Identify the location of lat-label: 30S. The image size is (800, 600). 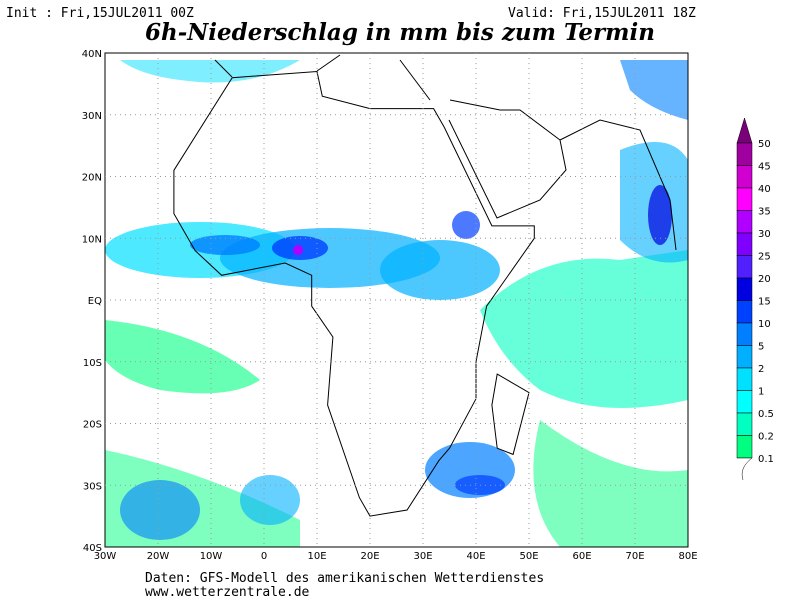
(92, 486).